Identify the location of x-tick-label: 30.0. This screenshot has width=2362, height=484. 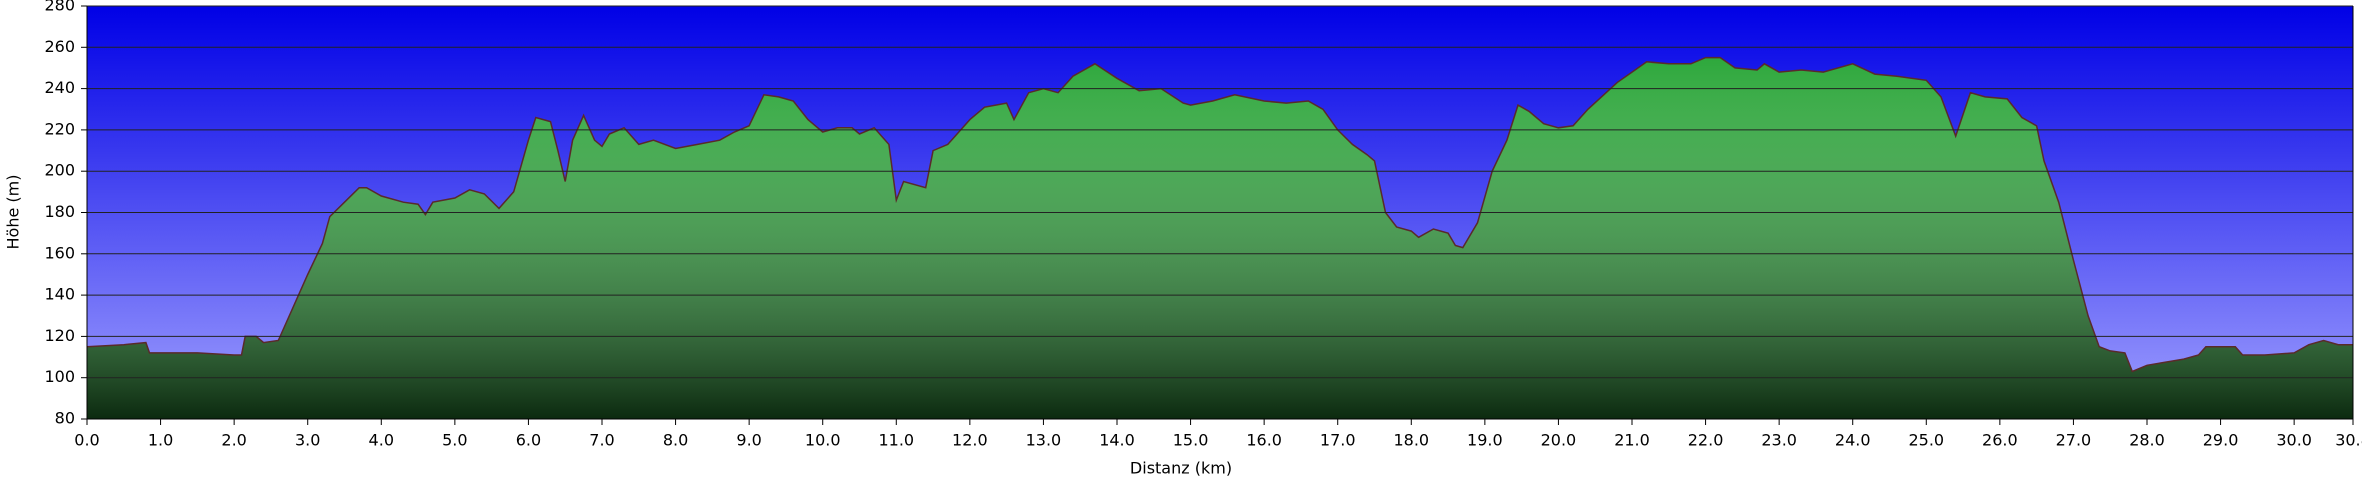
(2294, 440).